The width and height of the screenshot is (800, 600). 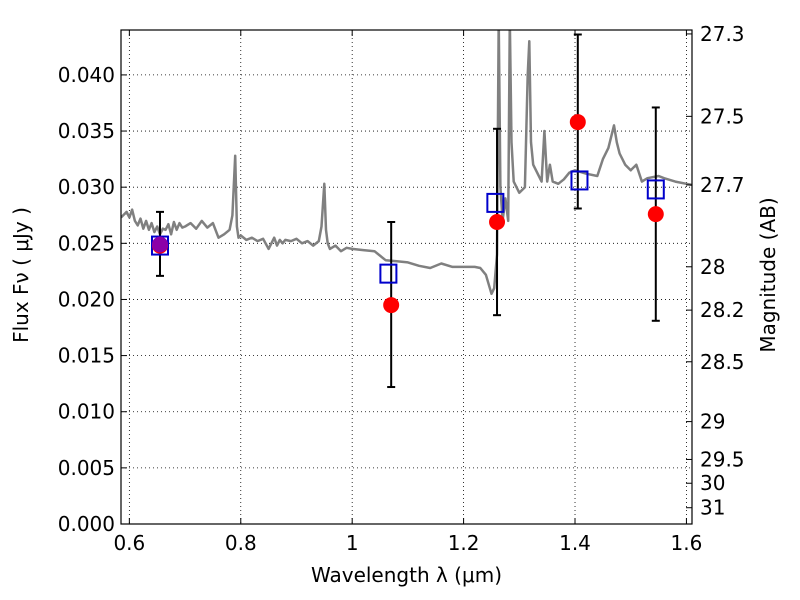 I want to click on x-tick-label: 0.8, so click(x=241, y=543).